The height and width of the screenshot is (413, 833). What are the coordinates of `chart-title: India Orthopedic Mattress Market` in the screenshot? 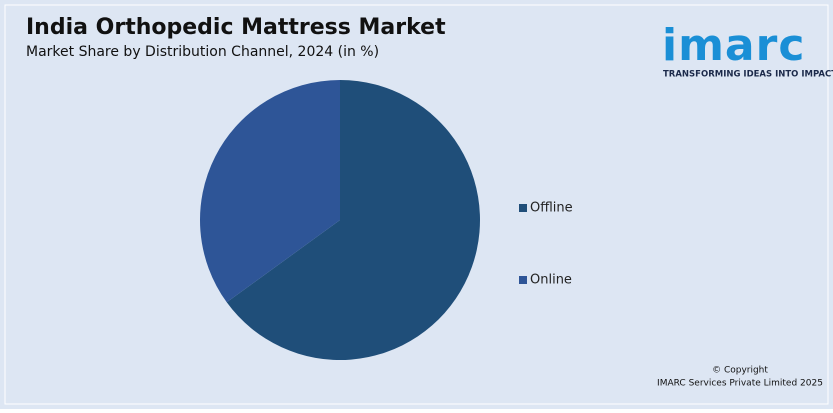 It's located at (236, 27).